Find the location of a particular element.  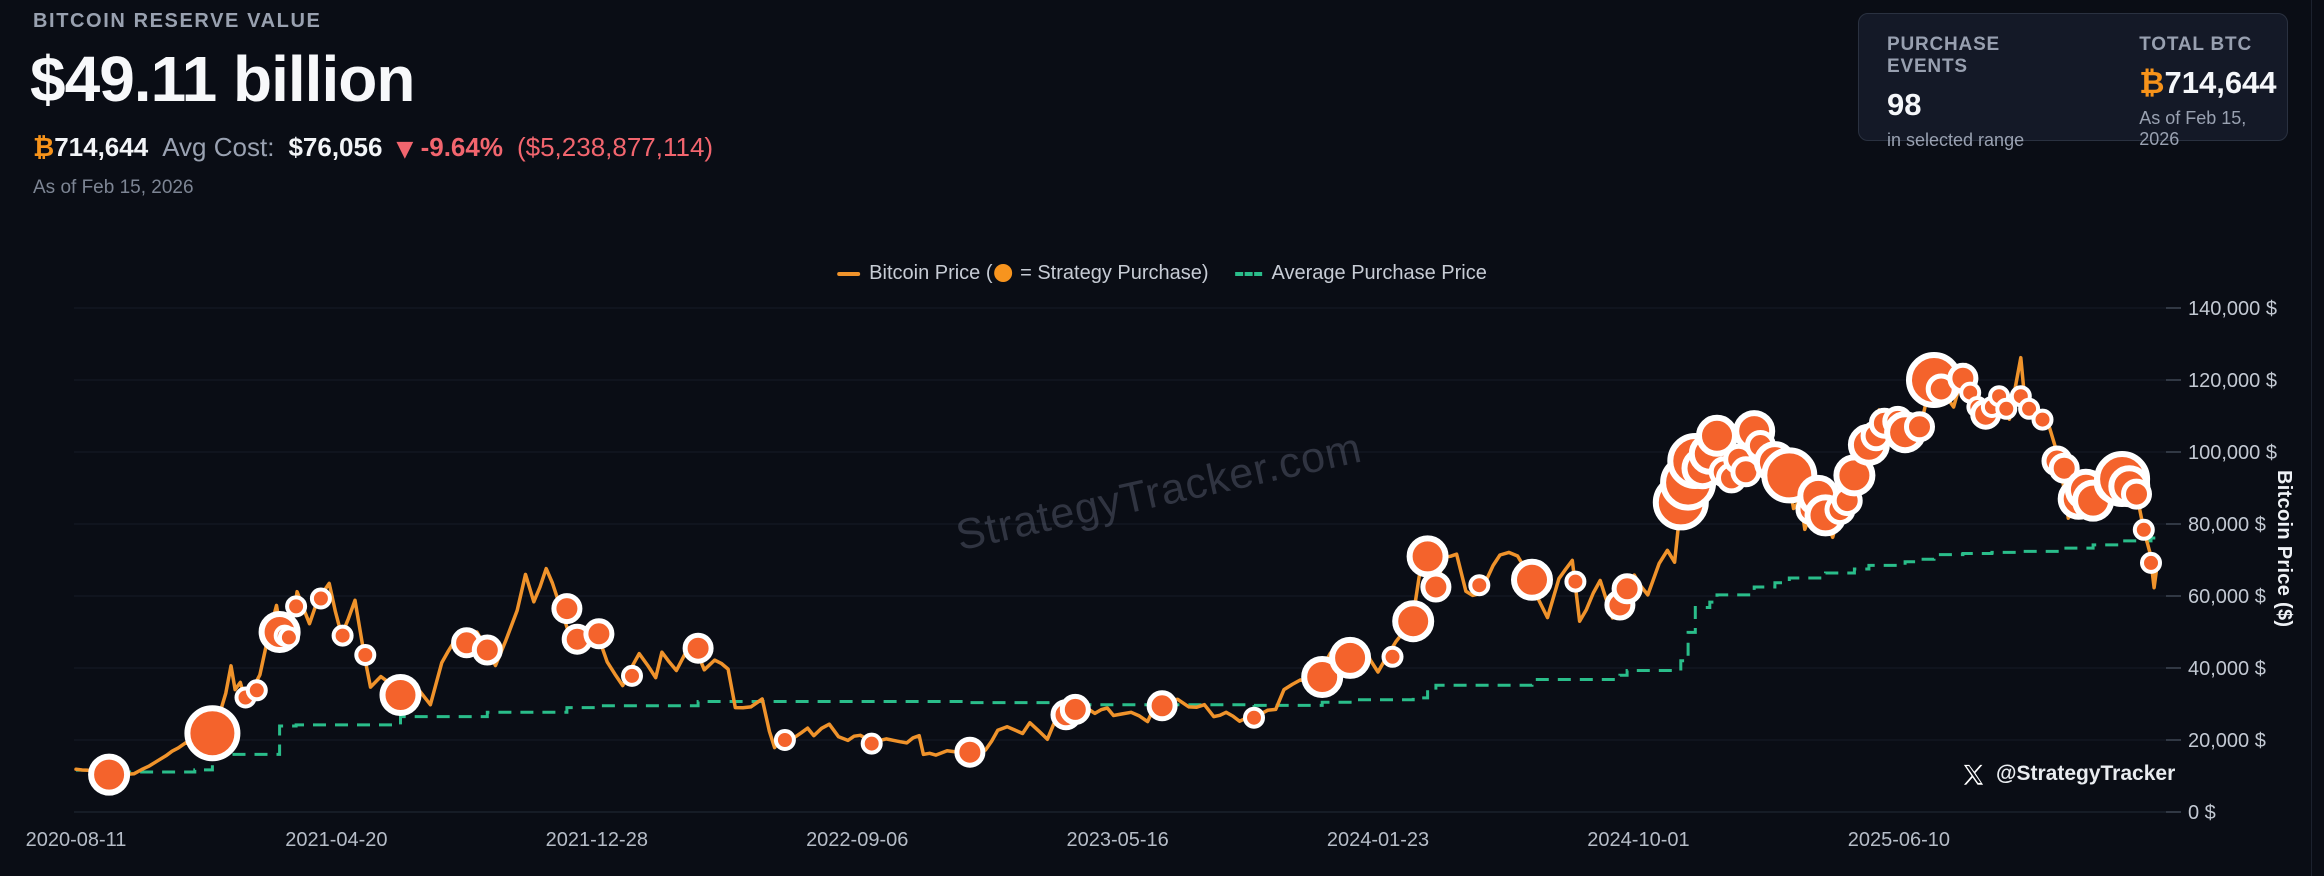

right-edge-divider is located at coordinates (2311, 438).